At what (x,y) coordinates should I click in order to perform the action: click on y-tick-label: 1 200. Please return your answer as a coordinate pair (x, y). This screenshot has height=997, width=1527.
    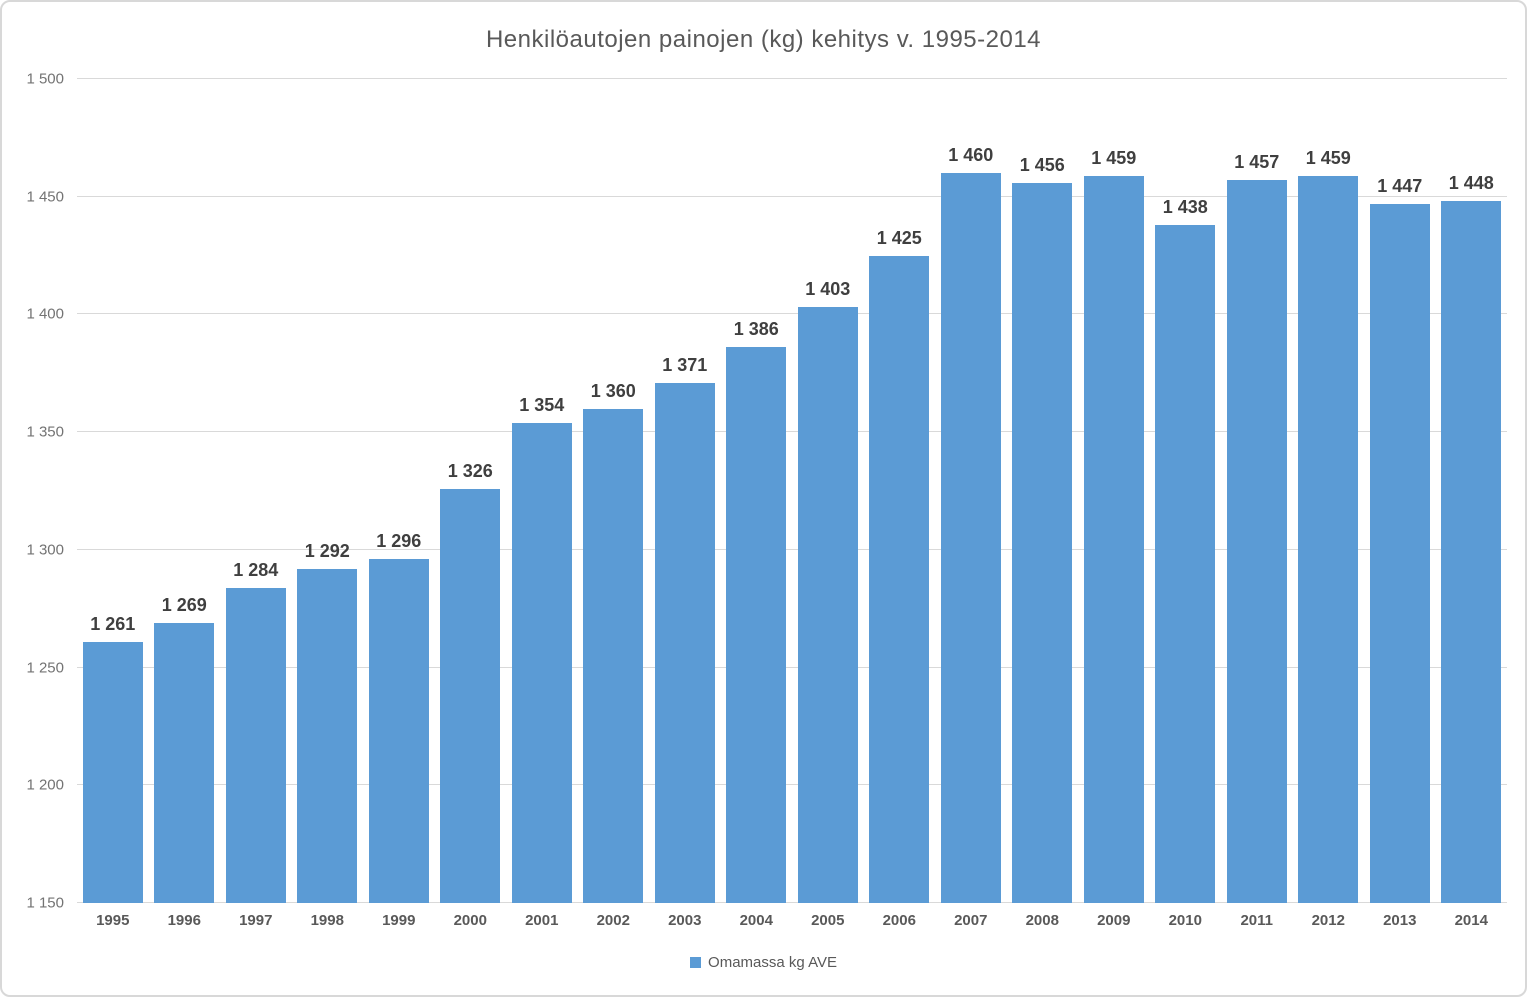
    Looking at the image, I should click on (45, 785).